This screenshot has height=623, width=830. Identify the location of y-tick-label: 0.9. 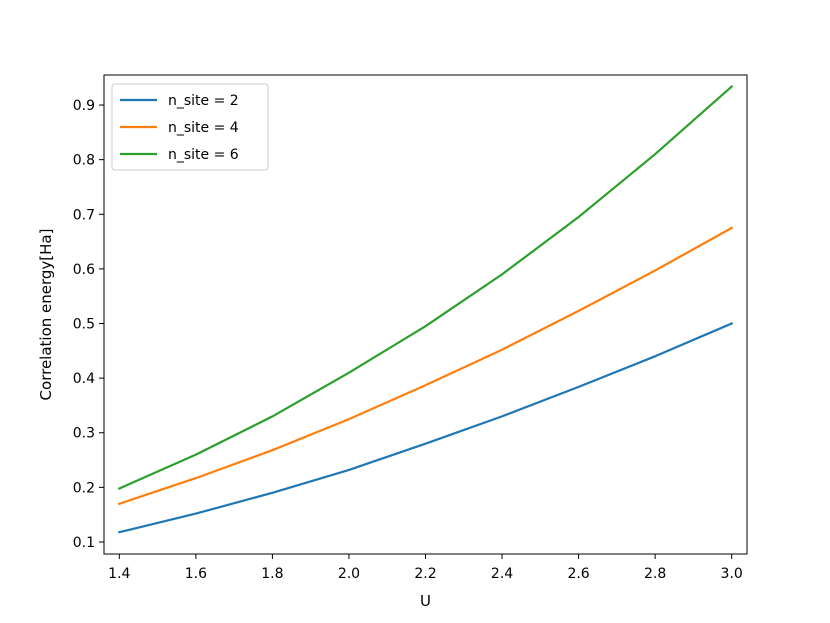
(84, 106).